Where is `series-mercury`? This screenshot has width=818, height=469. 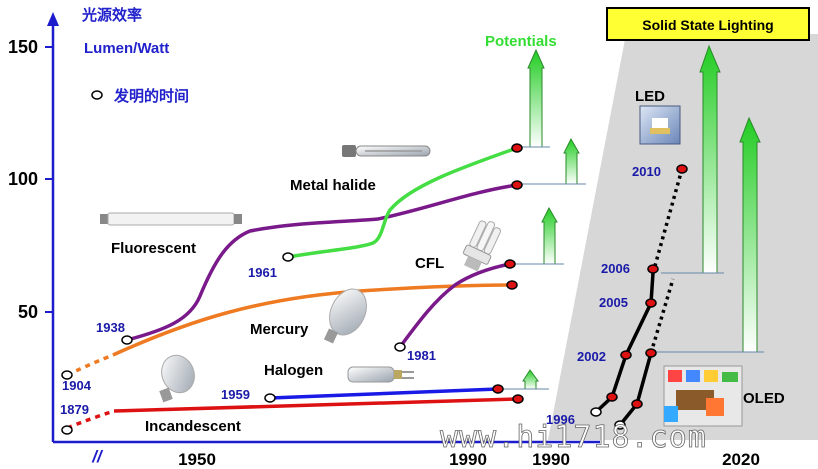 series-mercury is located at coordinates (312, 320).